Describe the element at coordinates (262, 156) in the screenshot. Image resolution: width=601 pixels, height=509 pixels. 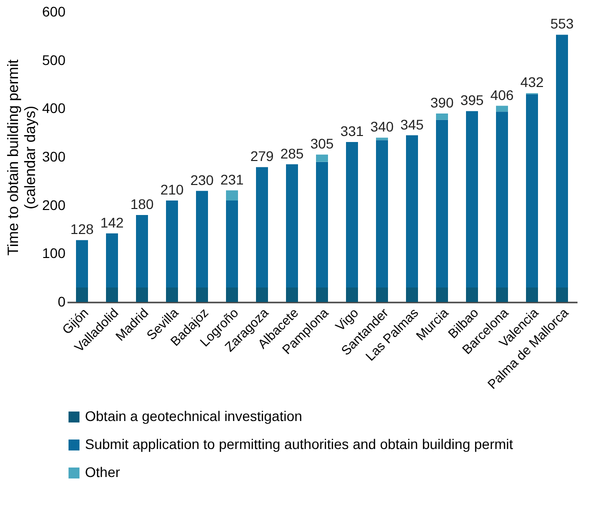
I see `total-label: 279` at that location.